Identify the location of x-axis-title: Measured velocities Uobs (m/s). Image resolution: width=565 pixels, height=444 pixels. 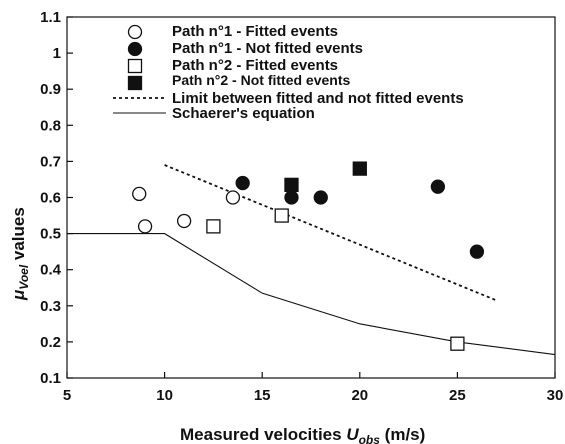
(302, 434).